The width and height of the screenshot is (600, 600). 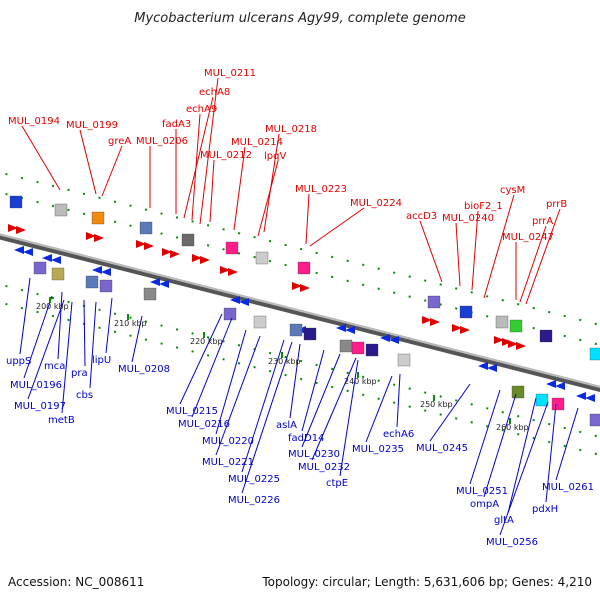 What do you see at coordinates (468, 218) in the screenshot?
I see `forward-gene-label: MUL_0240` at bounding box center [468, 218].